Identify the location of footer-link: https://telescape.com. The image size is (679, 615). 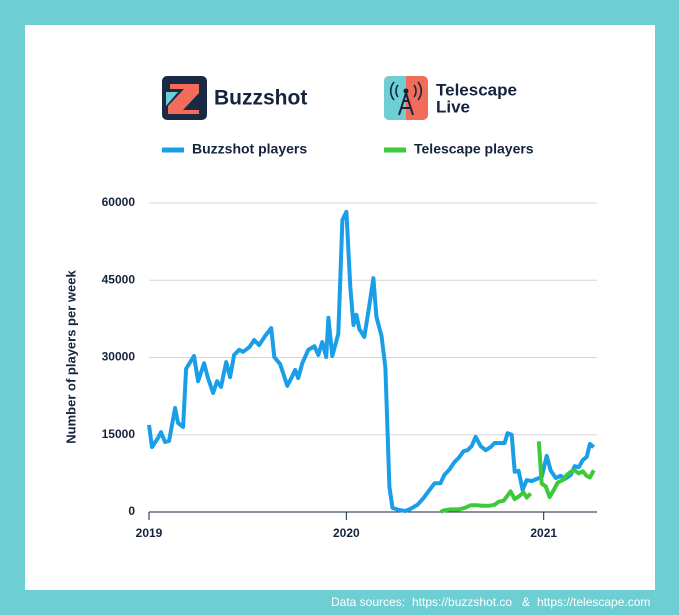
(593, 602).